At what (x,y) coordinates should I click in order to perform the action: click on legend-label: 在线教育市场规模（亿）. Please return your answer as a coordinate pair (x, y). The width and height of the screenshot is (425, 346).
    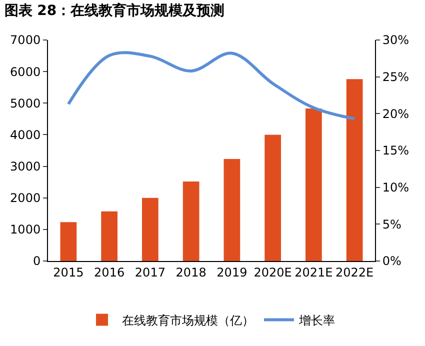
    Looking at the image, I should click on (188, 320).